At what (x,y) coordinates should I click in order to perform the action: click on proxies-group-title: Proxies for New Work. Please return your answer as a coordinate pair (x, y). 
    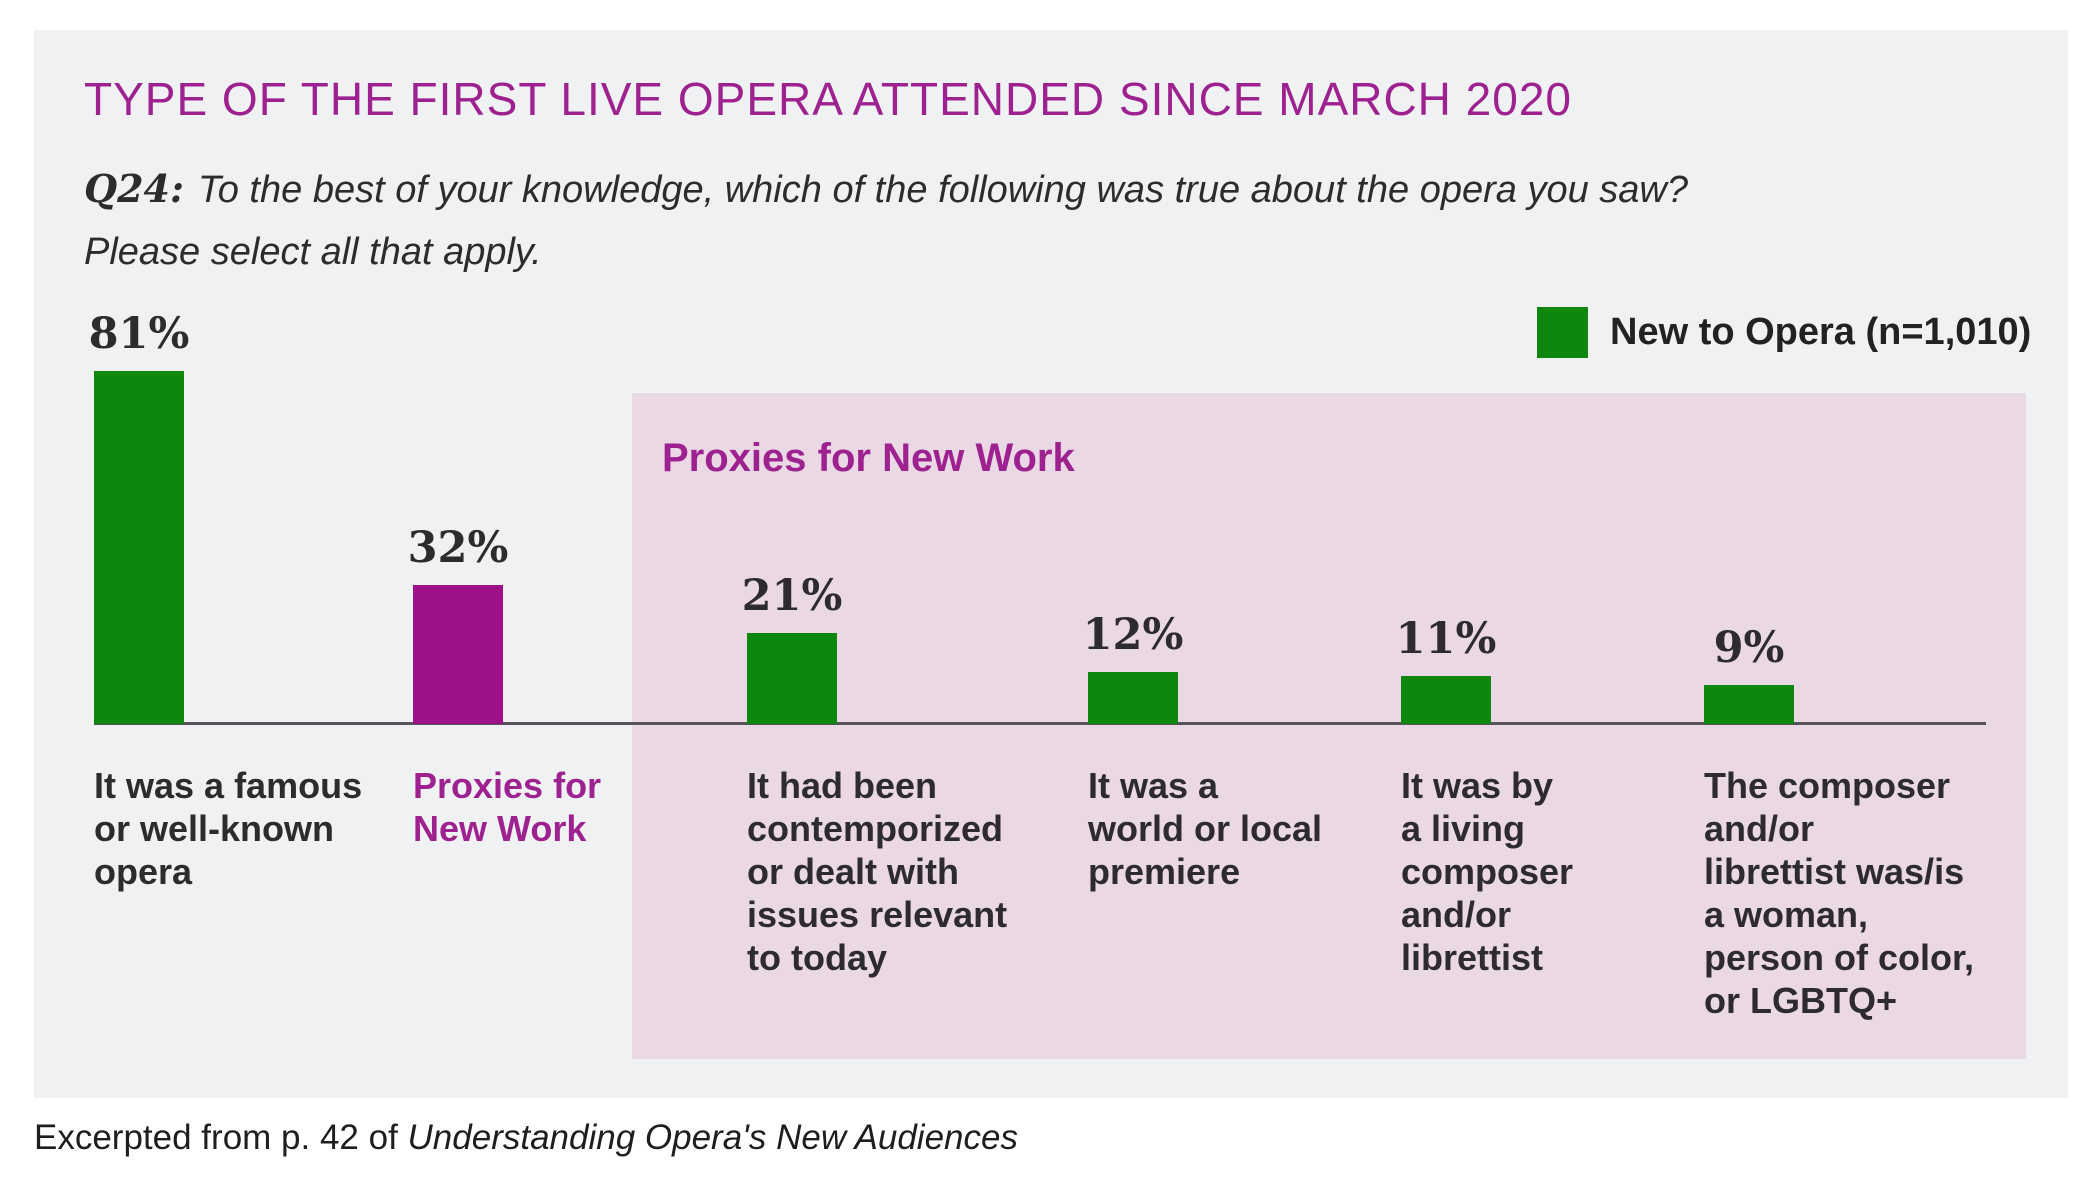
    Looking at the image, I should click on (868, 458).